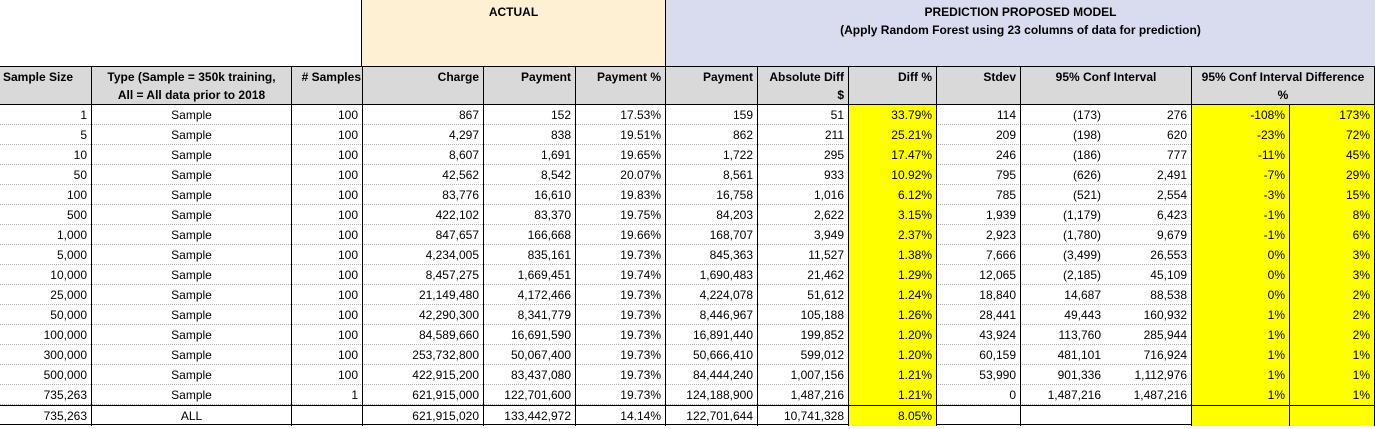 The image size is (1375, 429). What do you see at coordinates (65, 375) in the screenshot?
I see `cell-sample-size: 500,000` at bounding box center [65, 375].